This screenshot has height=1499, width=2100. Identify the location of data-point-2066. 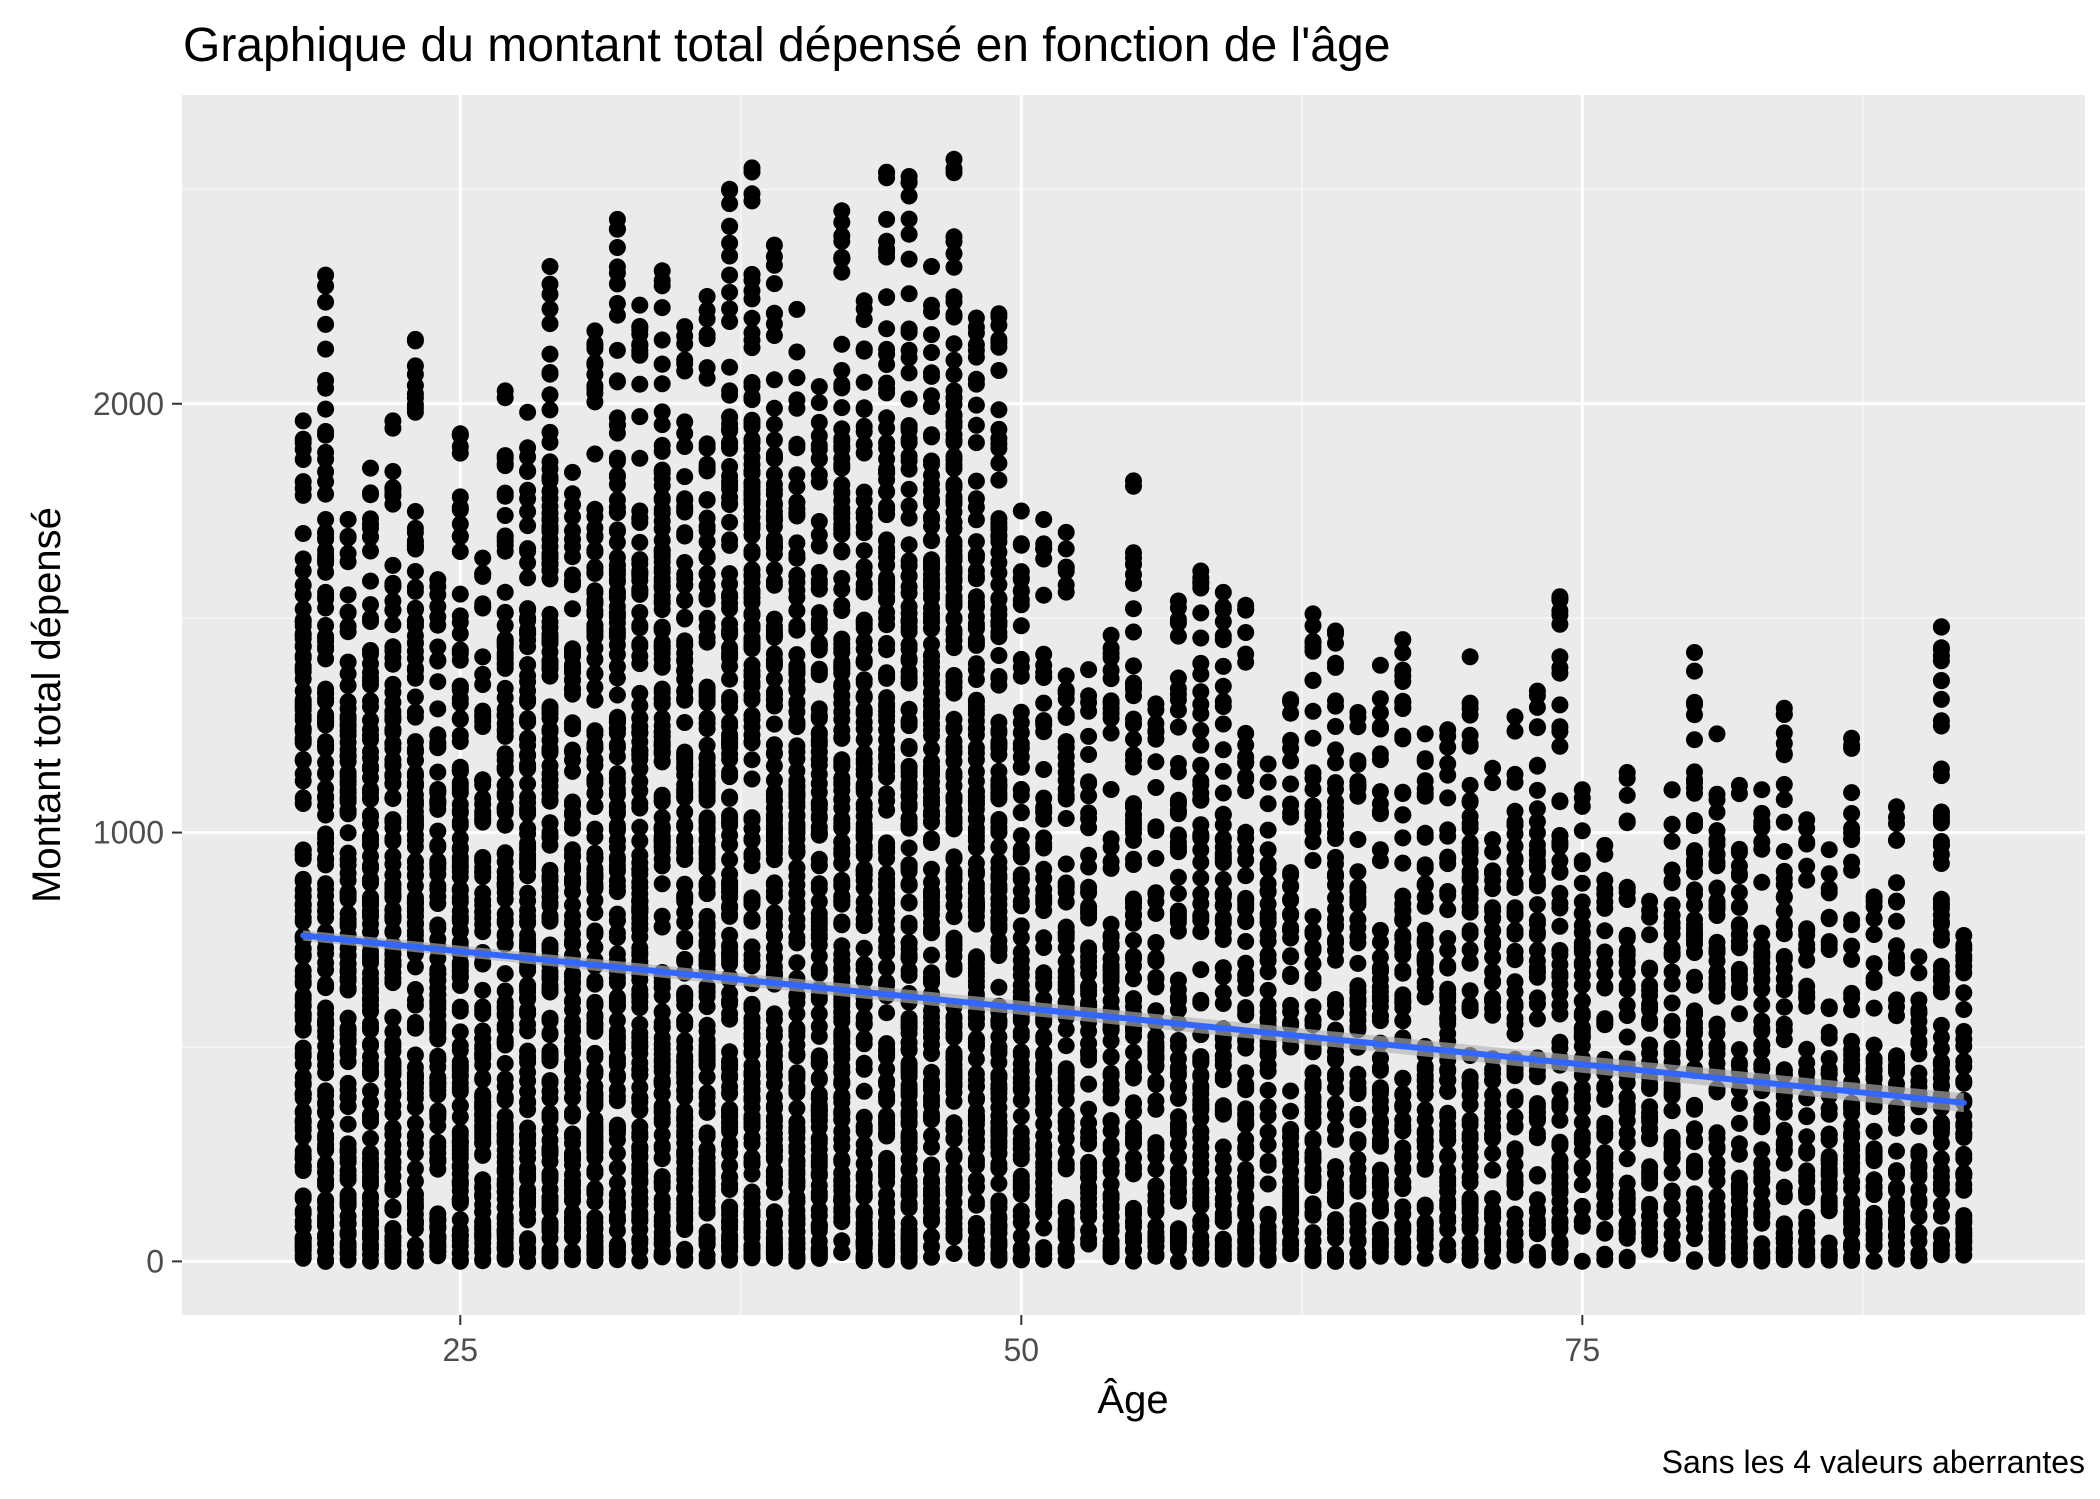
(640, 542).